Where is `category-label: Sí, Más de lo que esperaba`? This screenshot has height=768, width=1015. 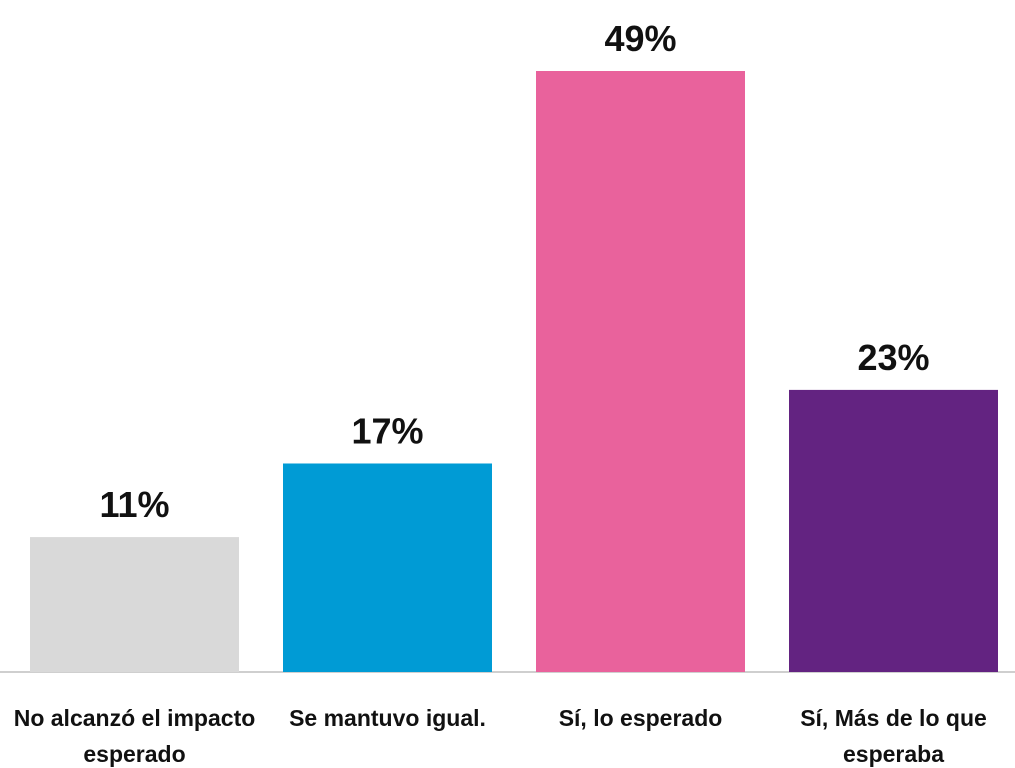
category-label: Sí, Más de lo que esperaba is located at coordinates (893, 736).